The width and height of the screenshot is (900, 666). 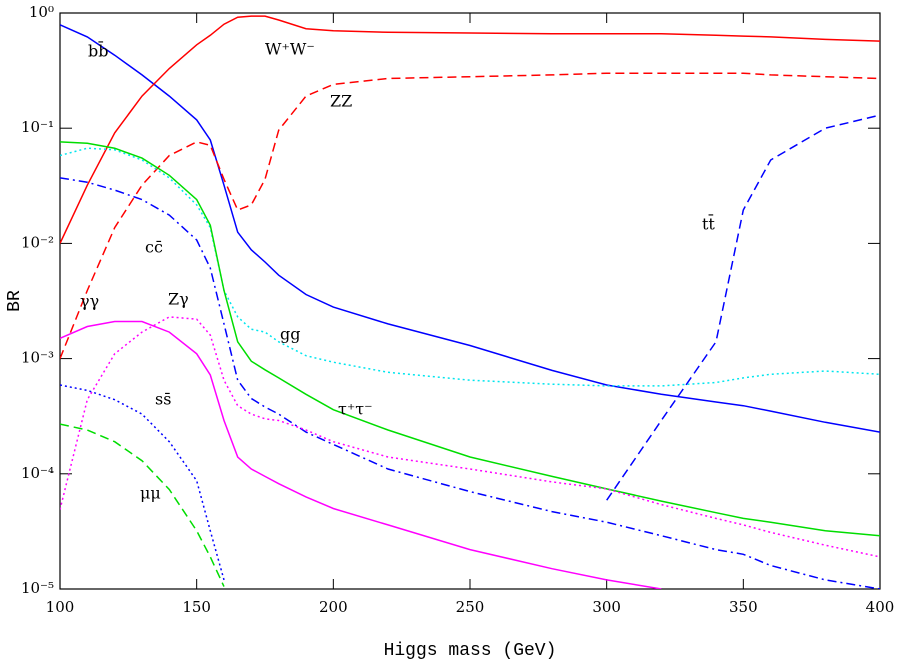 What do you see at coordinates (470, 607) in the screenshot?
I see `x-tick-label: 250` at bounding box center [470, 607].